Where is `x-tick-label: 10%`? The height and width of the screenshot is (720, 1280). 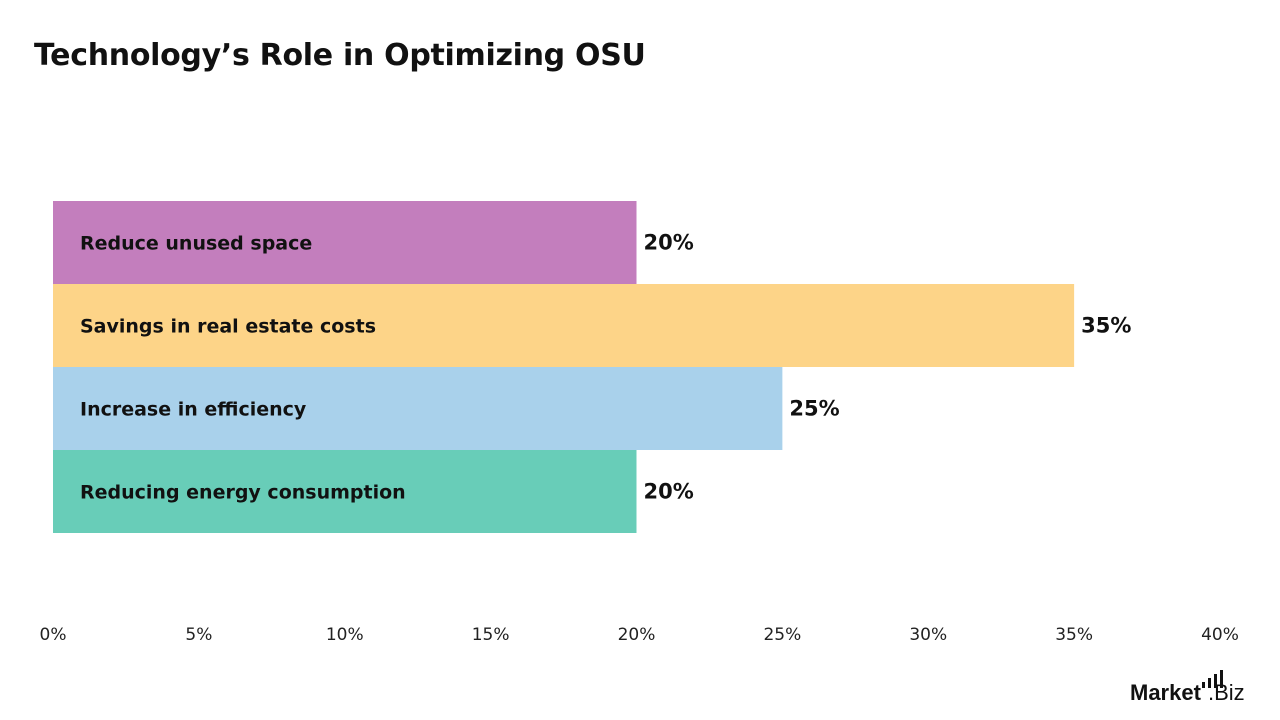 x-tick-label: 10% is located at coordinates (345, 635).